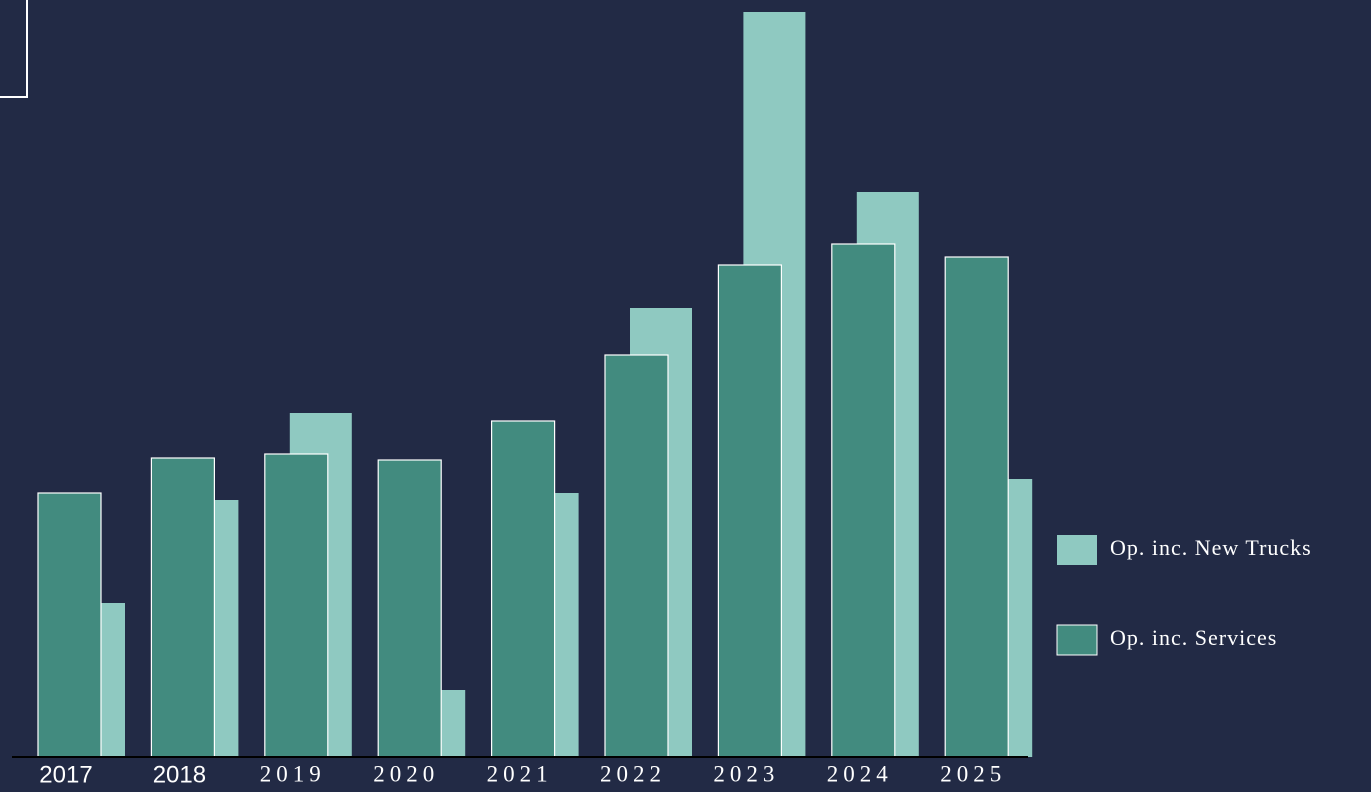 The image size is (1371, 792). Describe the element at coordinates (65, 774) in the screenshot. I see `x-tick-label: 2017` at that location.